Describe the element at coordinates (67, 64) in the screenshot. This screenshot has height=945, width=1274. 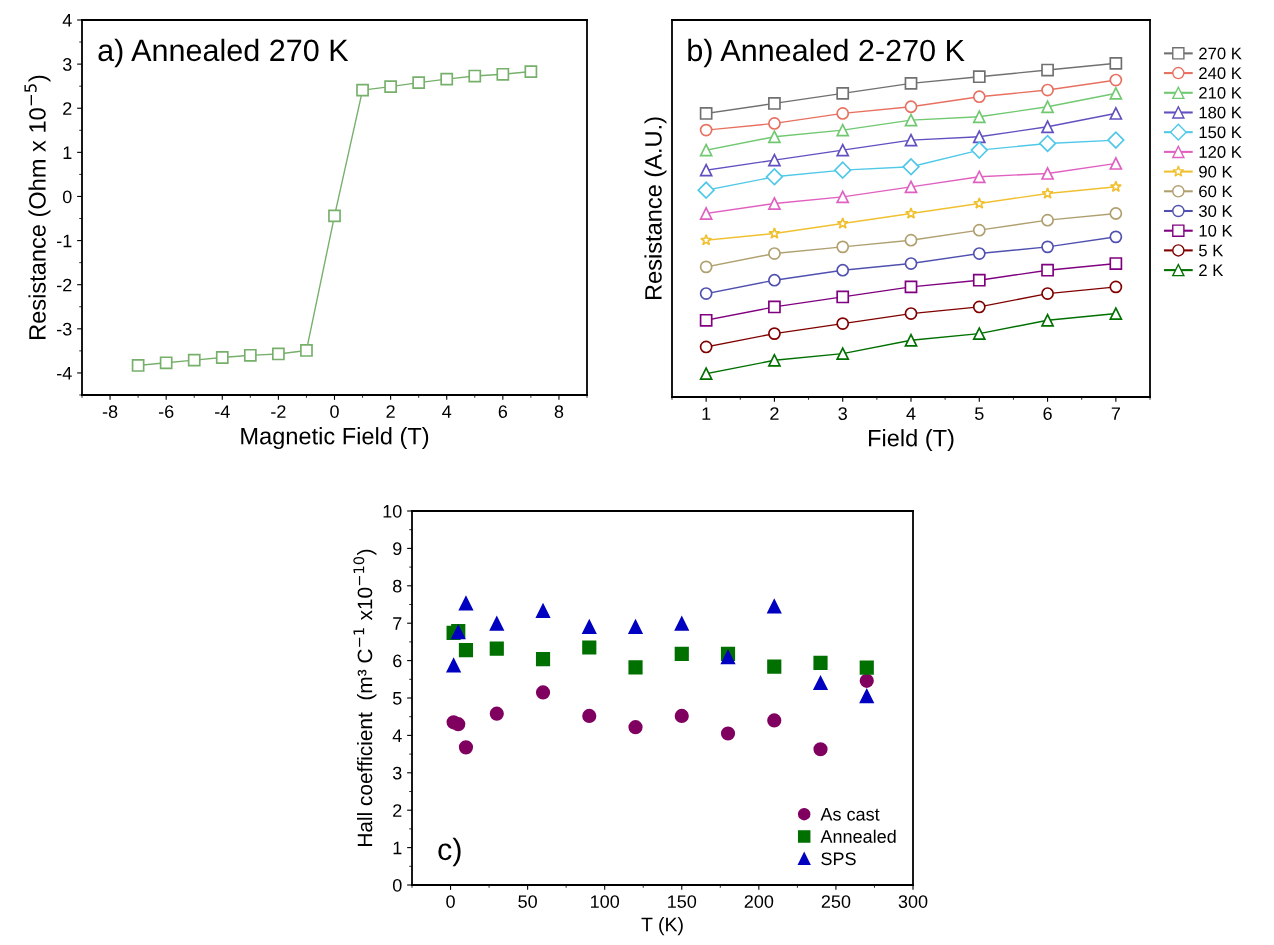
I see `y-tick-label: 3` at that location.